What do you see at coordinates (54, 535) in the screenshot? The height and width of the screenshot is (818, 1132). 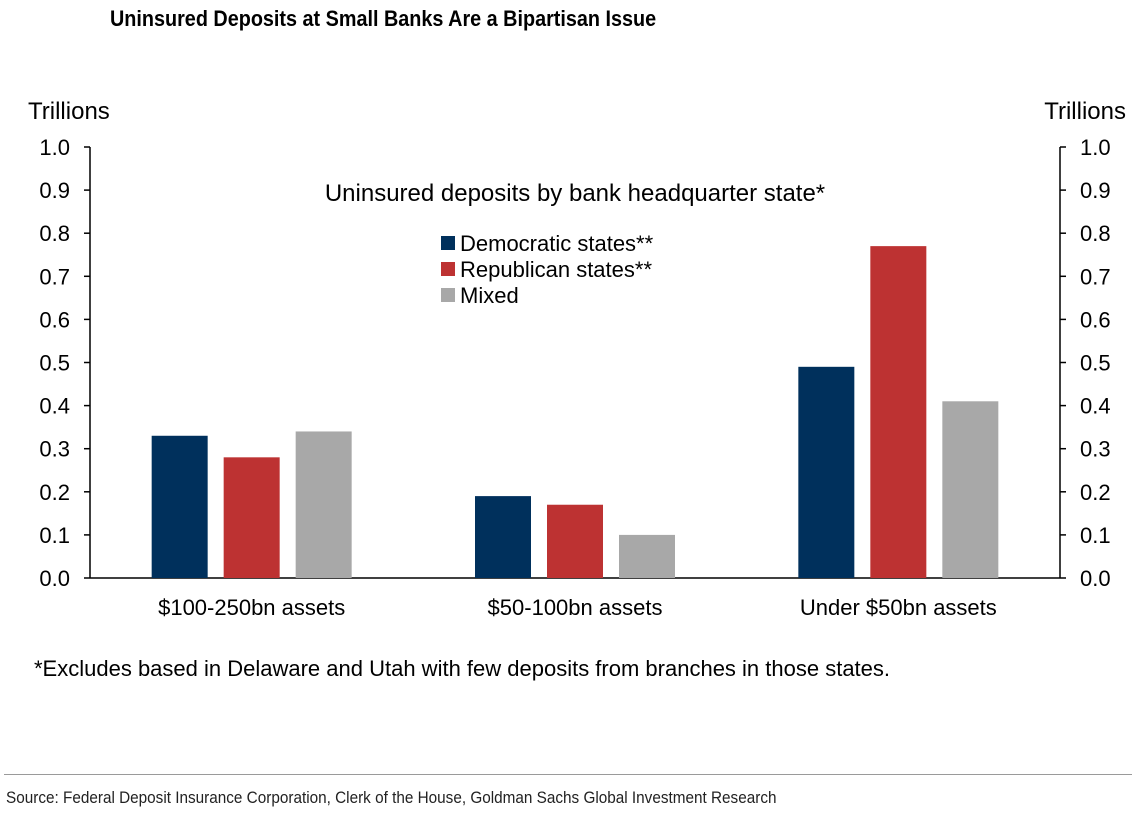 I see `y-tick-label-left: 0.1` at bounding box center [54, 535].